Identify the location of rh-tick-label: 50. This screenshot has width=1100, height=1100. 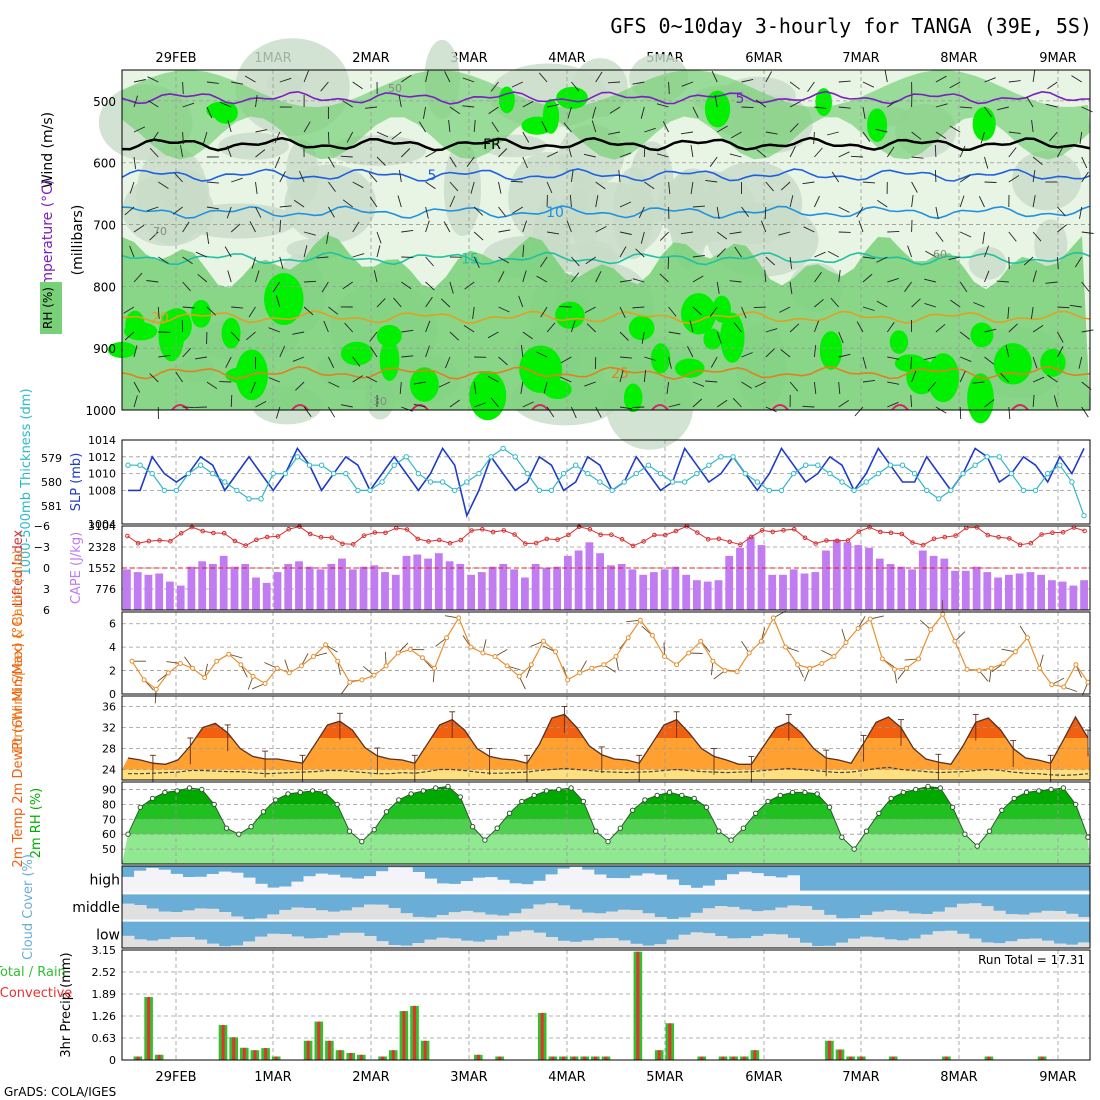
(109, 849).